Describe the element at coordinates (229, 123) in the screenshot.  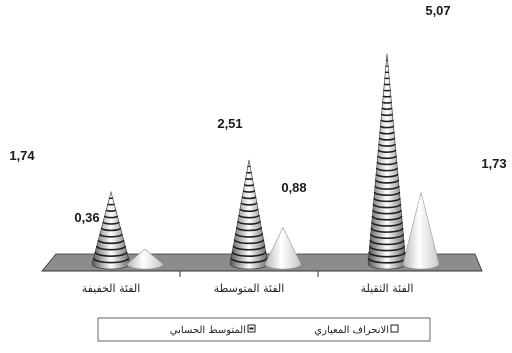
I see `value-label-mean-1: 2,51` at that location.